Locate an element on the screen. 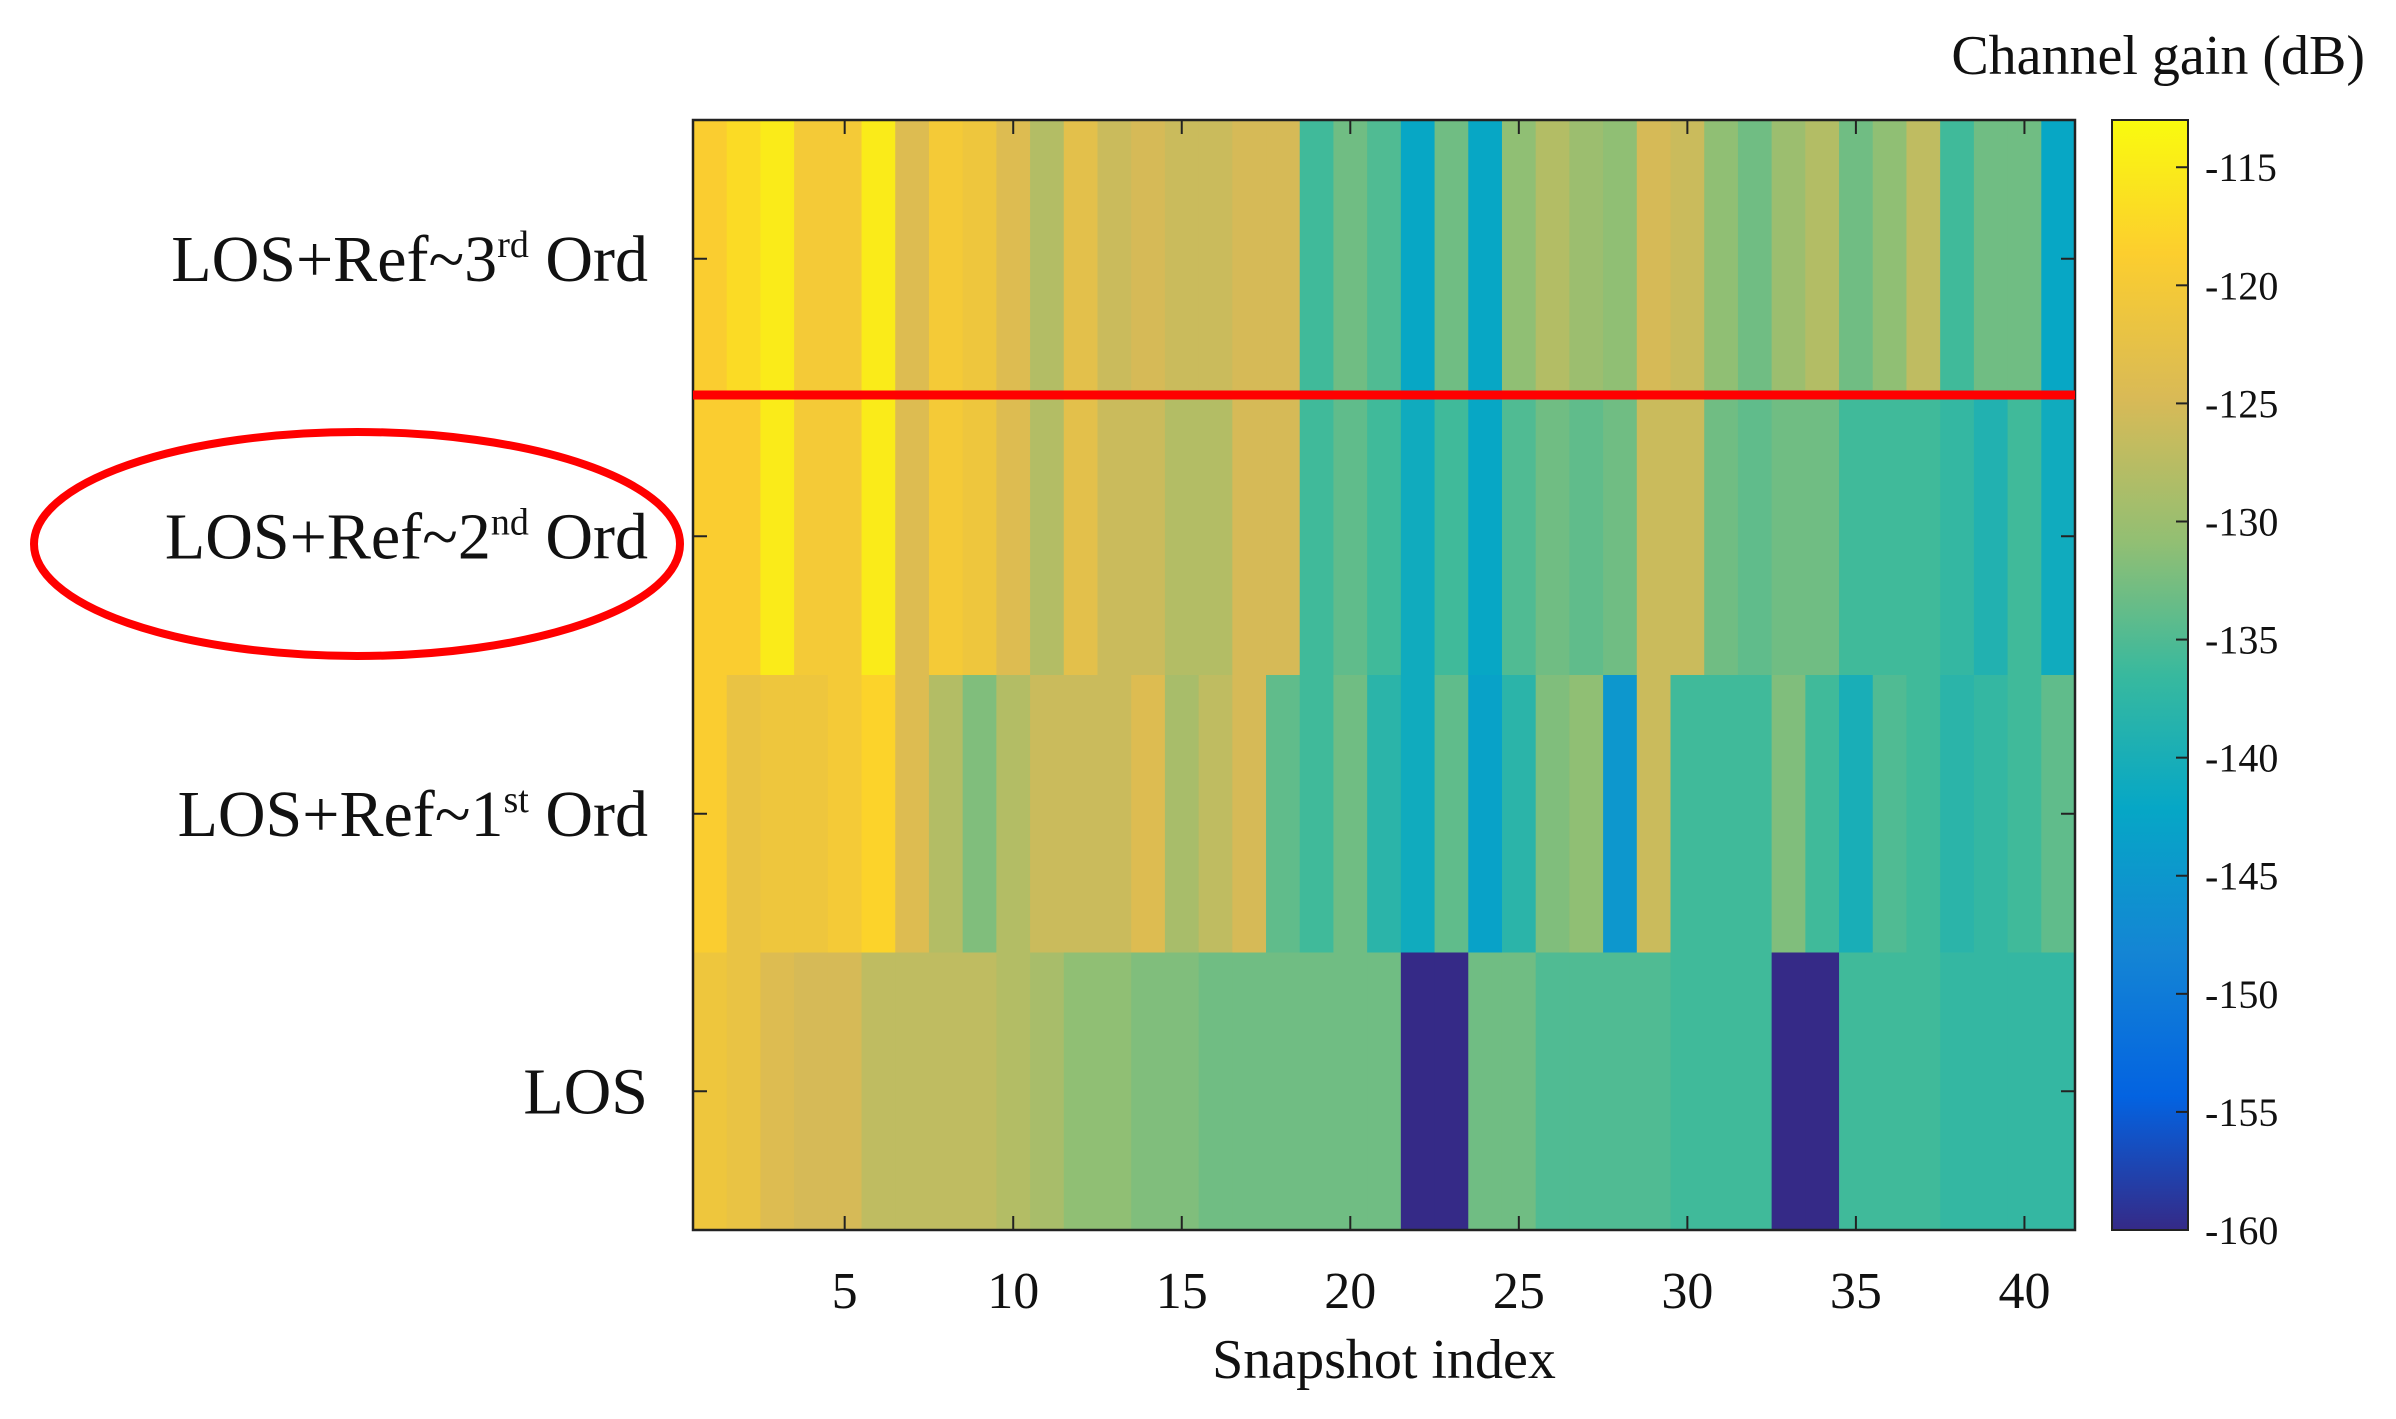 The height and width of the screenshot is (1419, 2396). colorbar-tick-label: -155 is located at coordinates (2241, 1112).